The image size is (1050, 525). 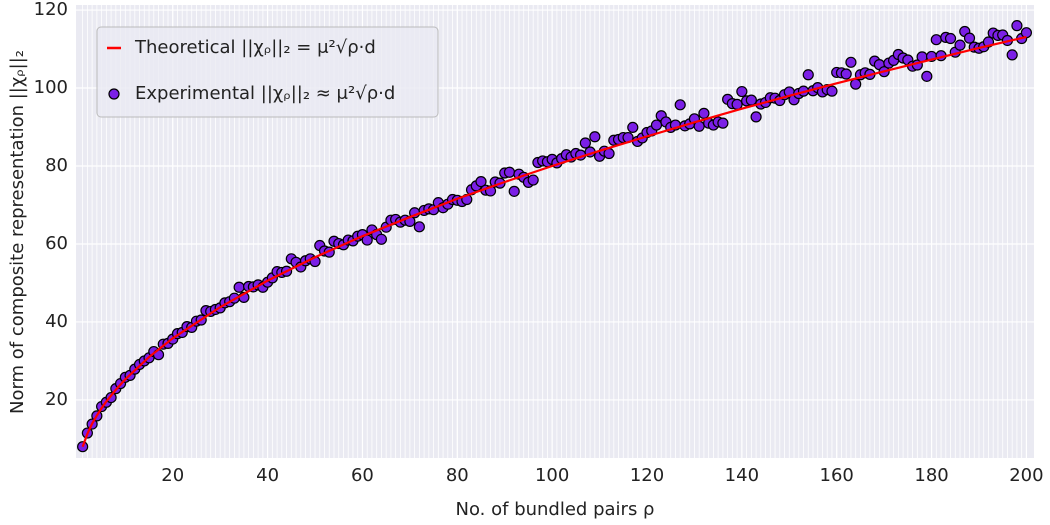 What do you see at coordinates (555, 509) in the screenshot?
I see `x-axis-label: No. of bundled pairs ρ` at bounding box center [555, 509].